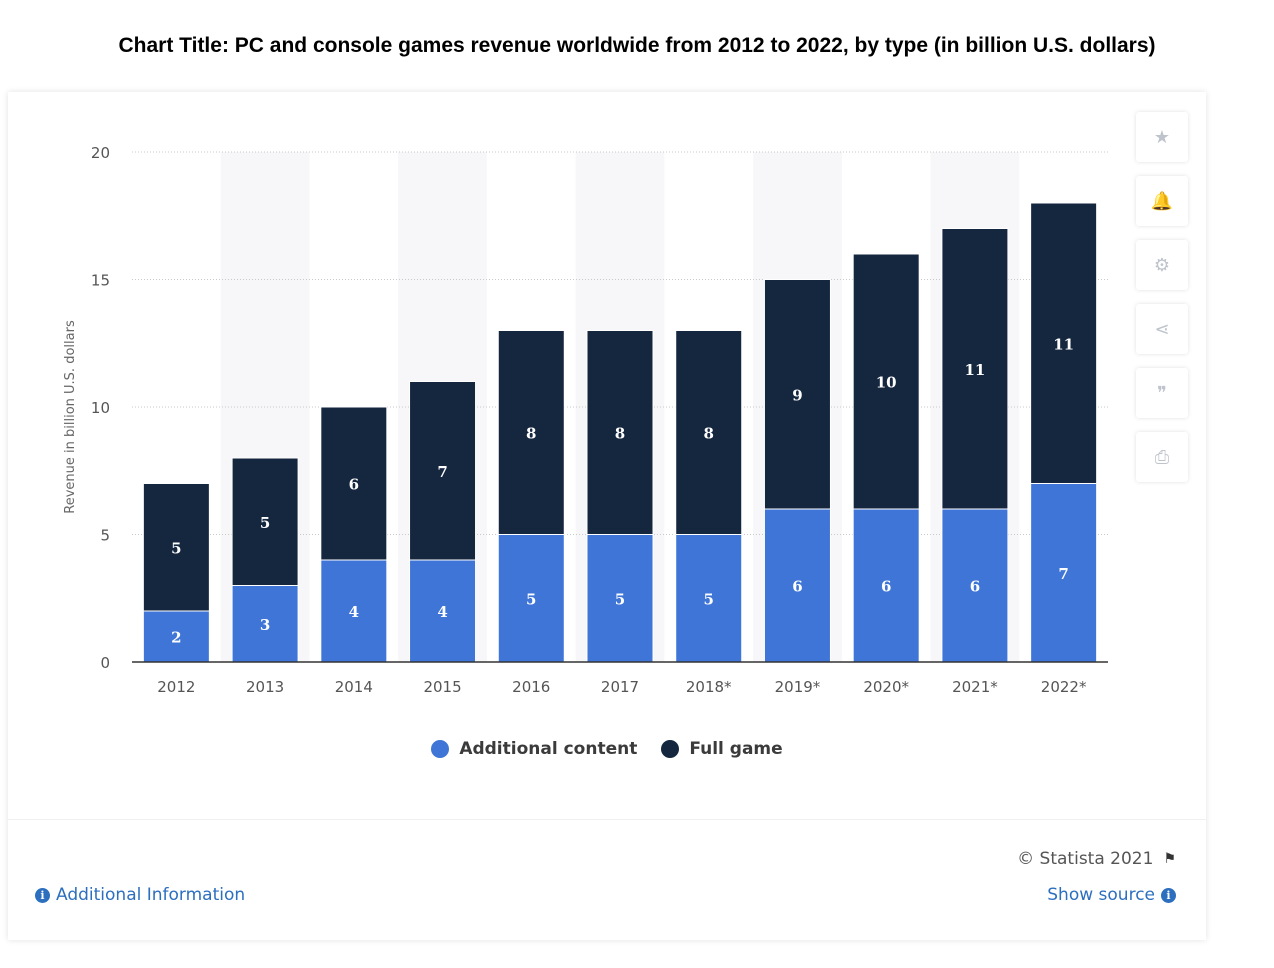 Image resolution: width=1274 pixels, height=968 pixels. Describe the element at coordinates (1169, 859) in the screenshot. I see `flag-icon: ⚑` at that location.